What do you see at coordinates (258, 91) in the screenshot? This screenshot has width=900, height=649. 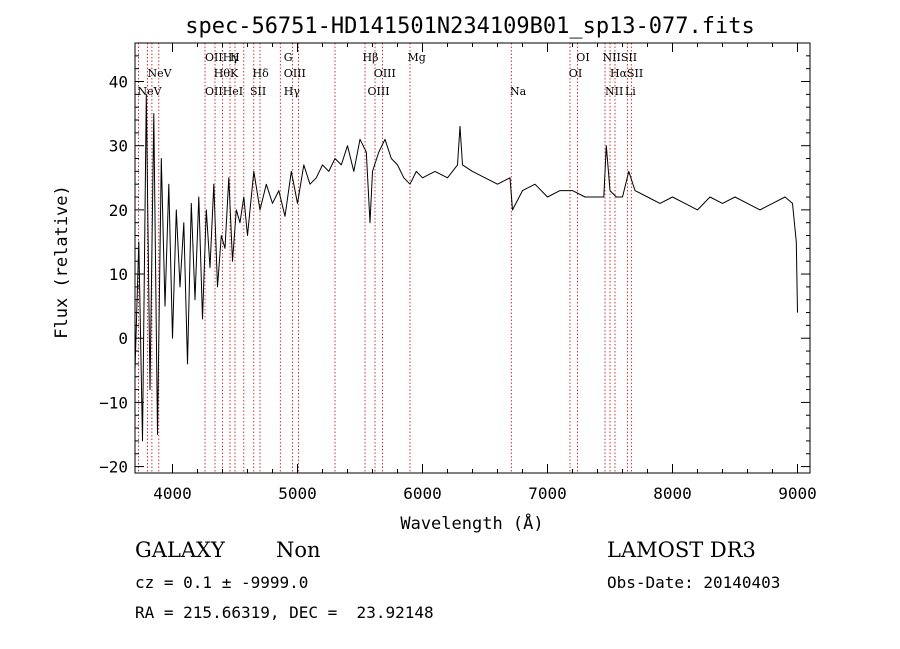 I see `line-label: SII` at bounding box center [258, 91].